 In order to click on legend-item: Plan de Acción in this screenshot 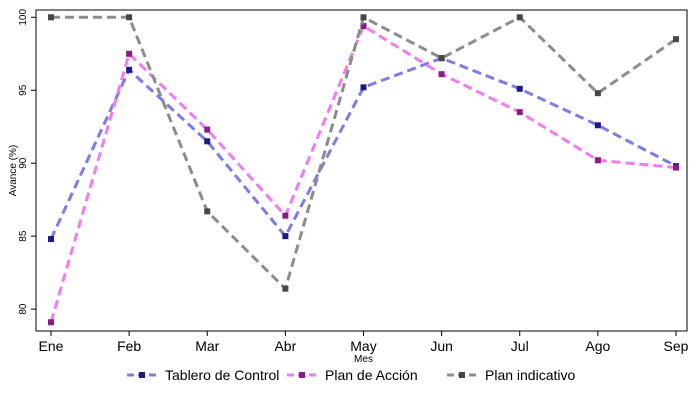, I will do `click(352, 375)`.